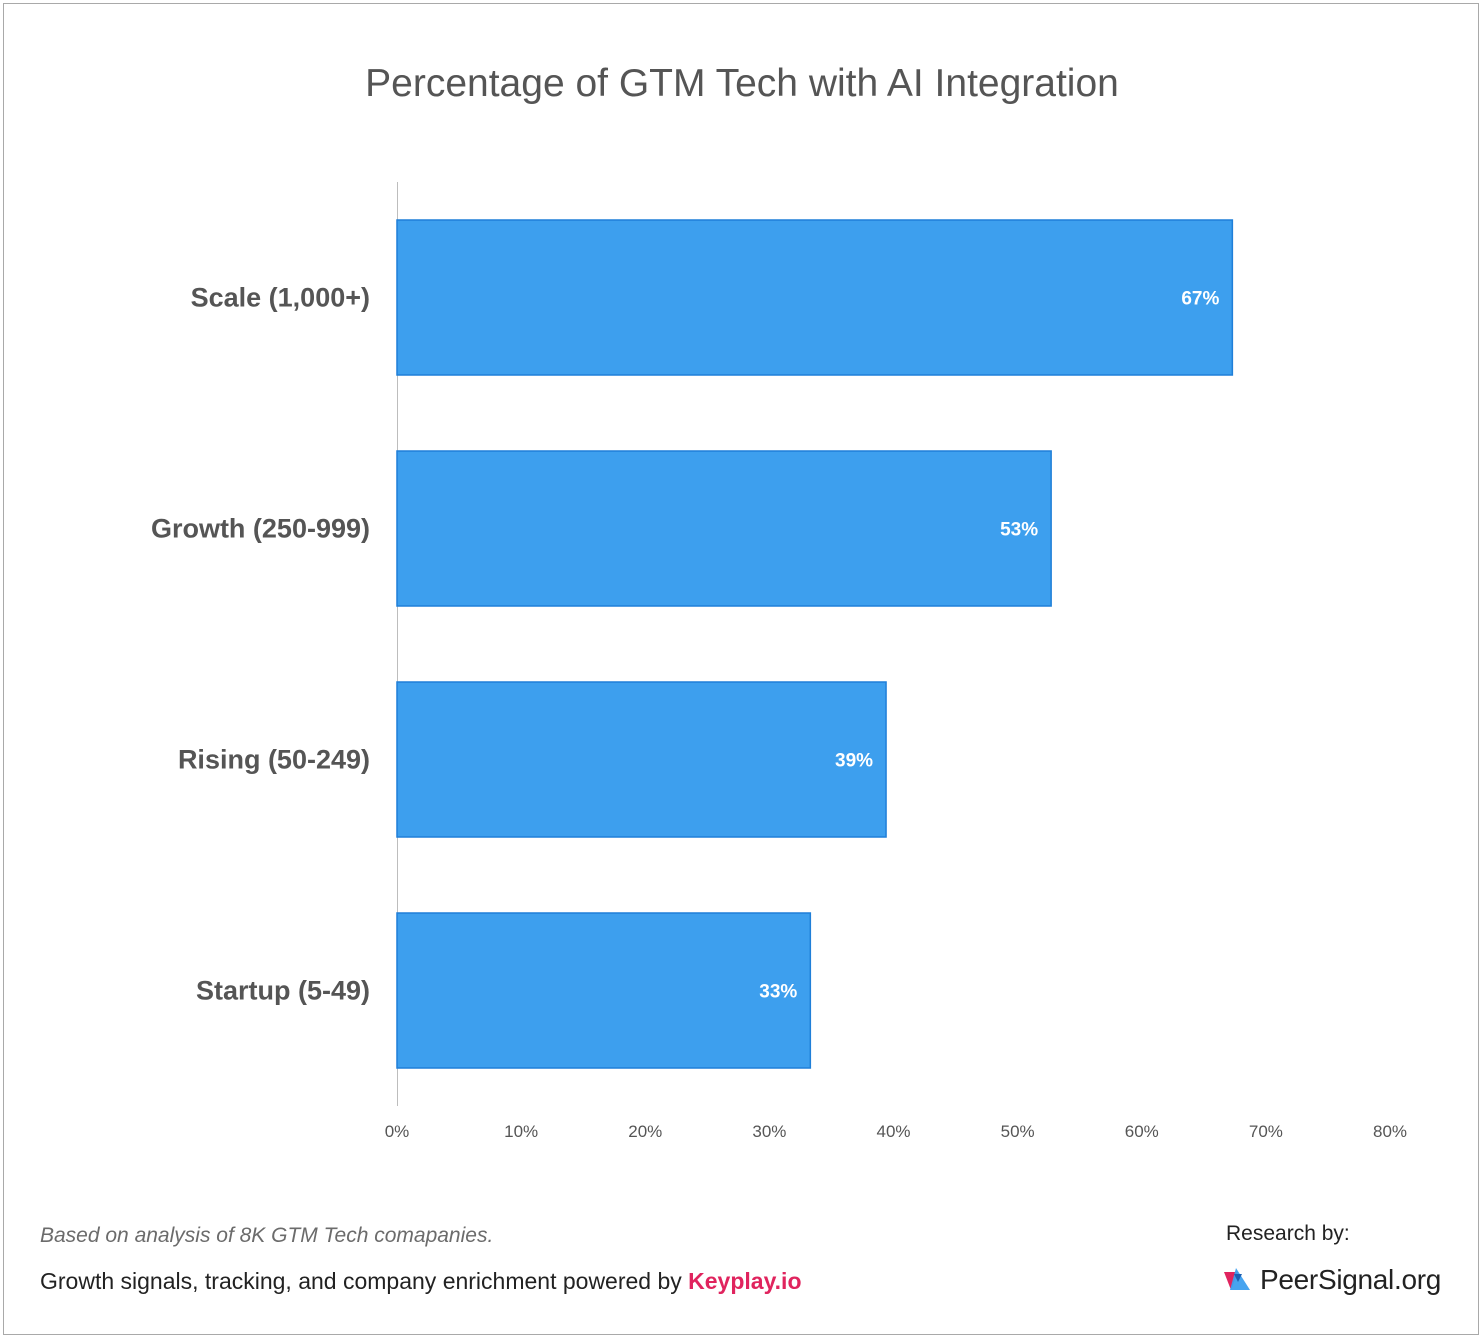 This screenshot has width=1484, height=1340. Describe the element at coordinates (645, 1131) in the screenshot. I see `x-tick-label-2: 20%` at that location.